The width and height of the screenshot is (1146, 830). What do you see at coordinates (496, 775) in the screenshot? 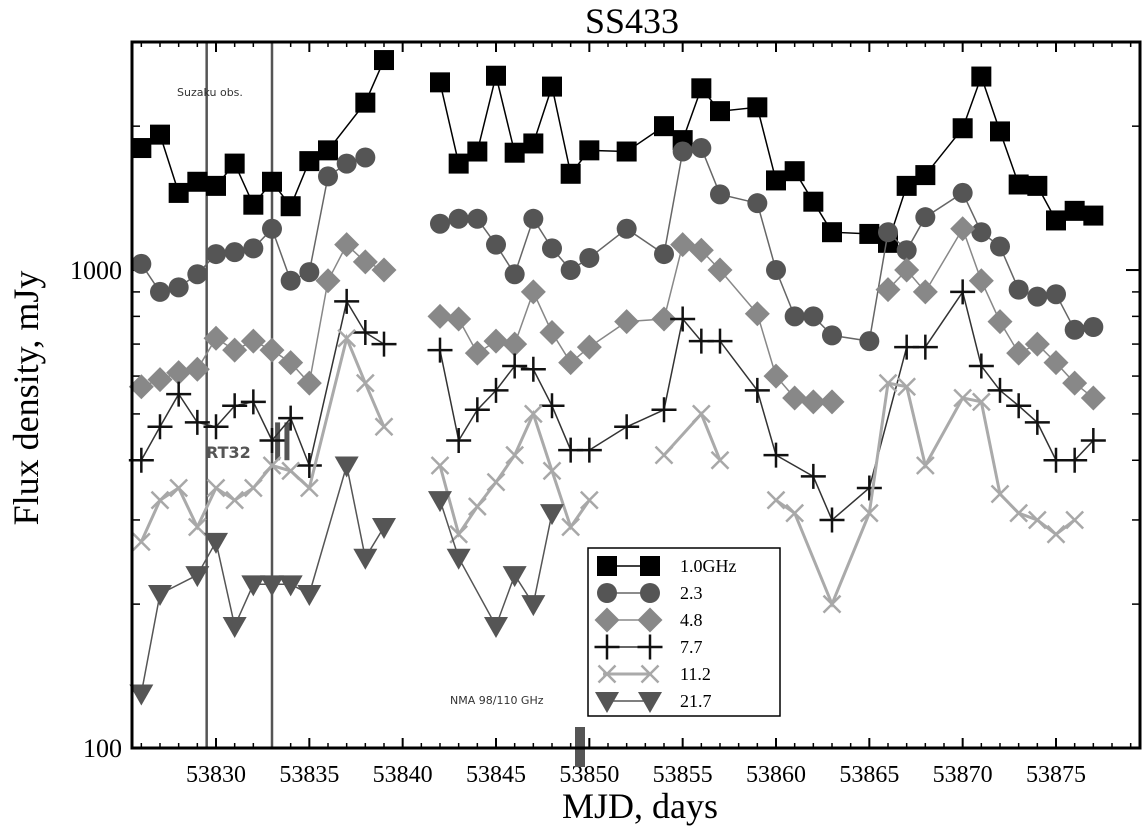
I see `x-tick-label: 53845` at bounding box center [496, 775].